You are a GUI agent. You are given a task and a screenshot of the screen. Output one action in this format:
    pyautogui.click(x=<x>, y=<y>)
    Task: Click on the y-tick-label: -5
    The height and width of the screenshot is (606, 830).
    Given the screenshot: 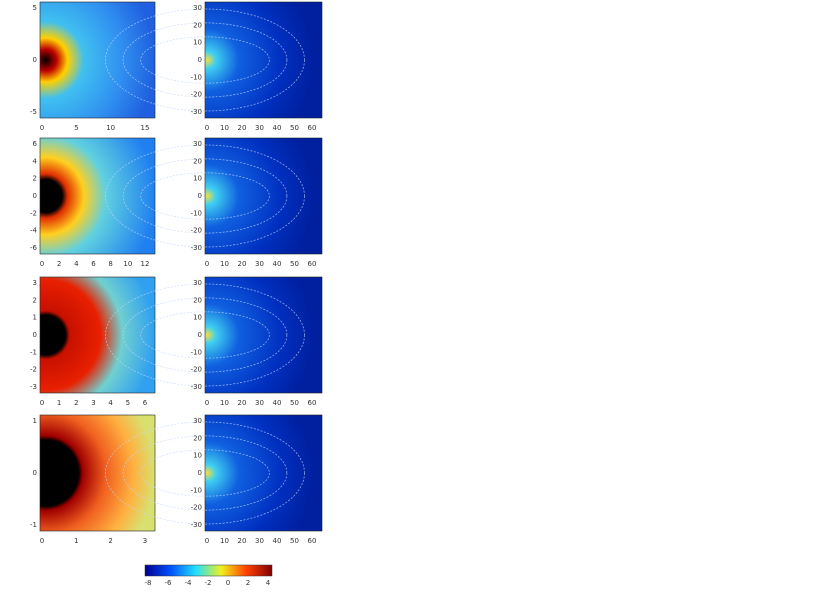 What is the action you would take?
    pyautogui.click(x=33, y=112)
    